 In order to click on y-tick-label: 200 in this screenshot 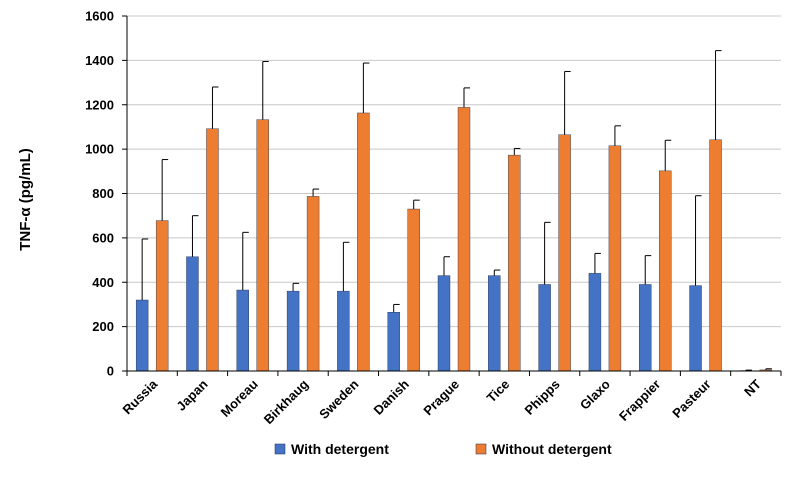, I will do `click(103, 326)`.